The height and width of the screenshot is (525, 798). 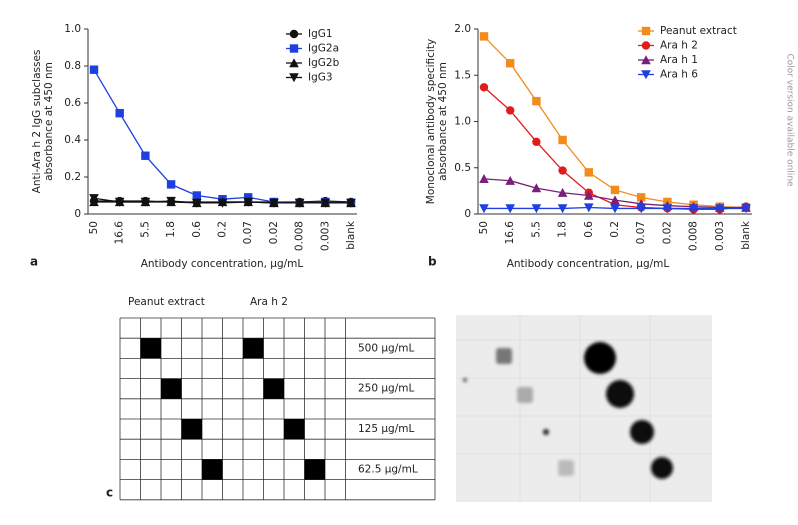 I want to click on column-label: Peanut extract, so click(x=166, y=302).